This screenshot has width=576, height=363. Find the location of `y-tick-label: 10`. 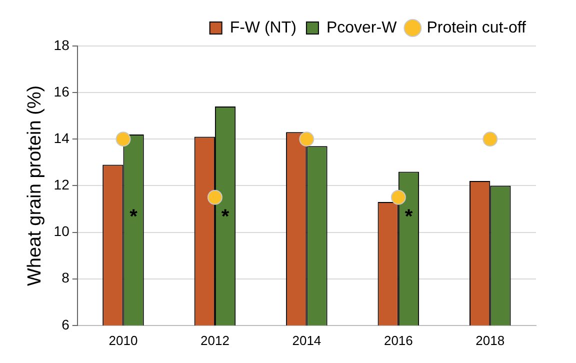

y-tick-label: 10 is located at coordinates (62, 231).